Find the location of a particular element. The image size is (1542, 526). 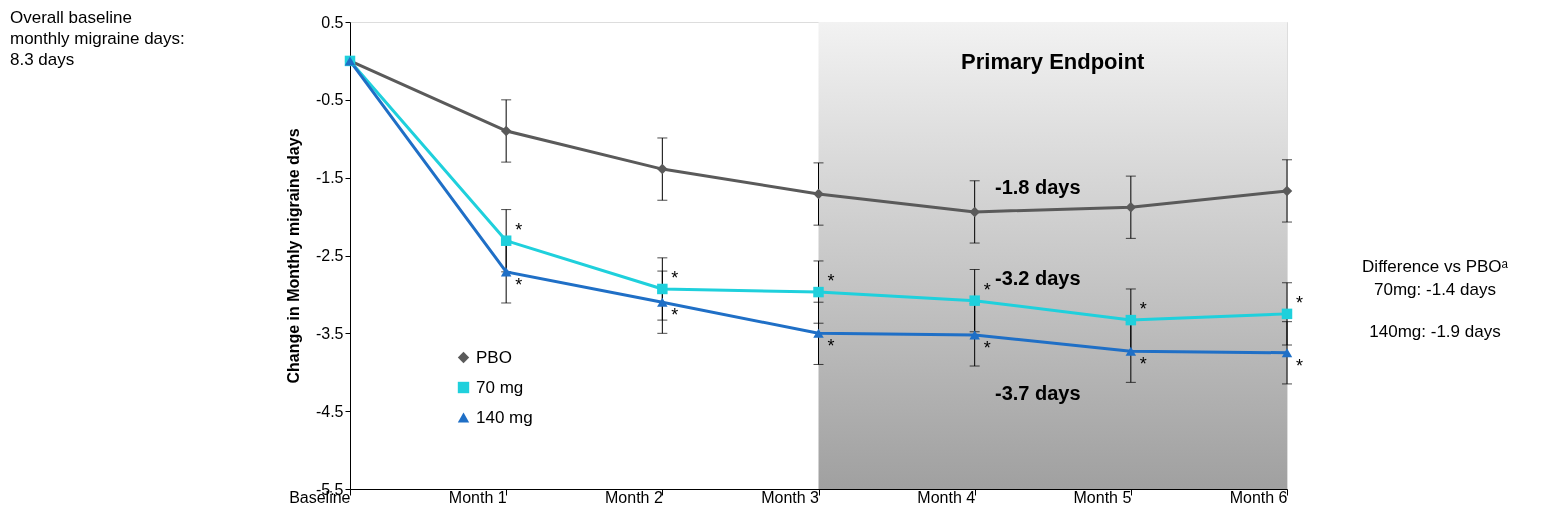

x-tick-label: Month 1 is located at coordinates (477, 497).